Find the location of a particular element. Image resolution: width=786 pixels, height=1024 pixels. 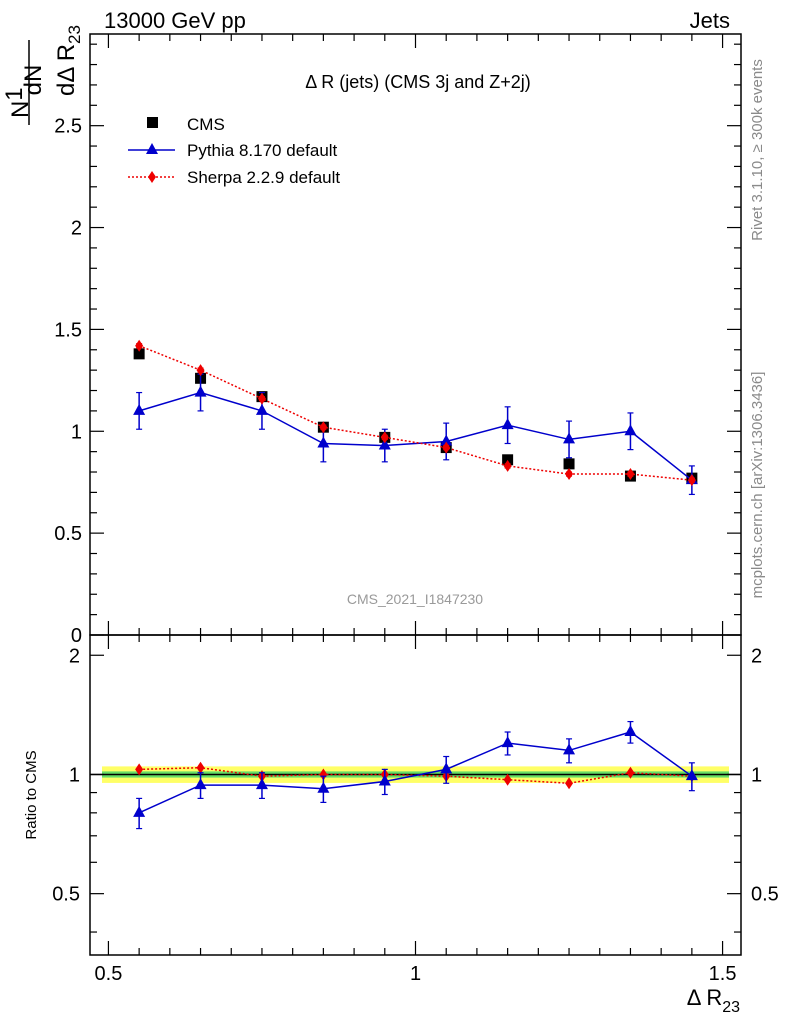

main-ytick-labels: 0 0.5 1 1.5 2 2.5 is located at coordinates (68, 381).